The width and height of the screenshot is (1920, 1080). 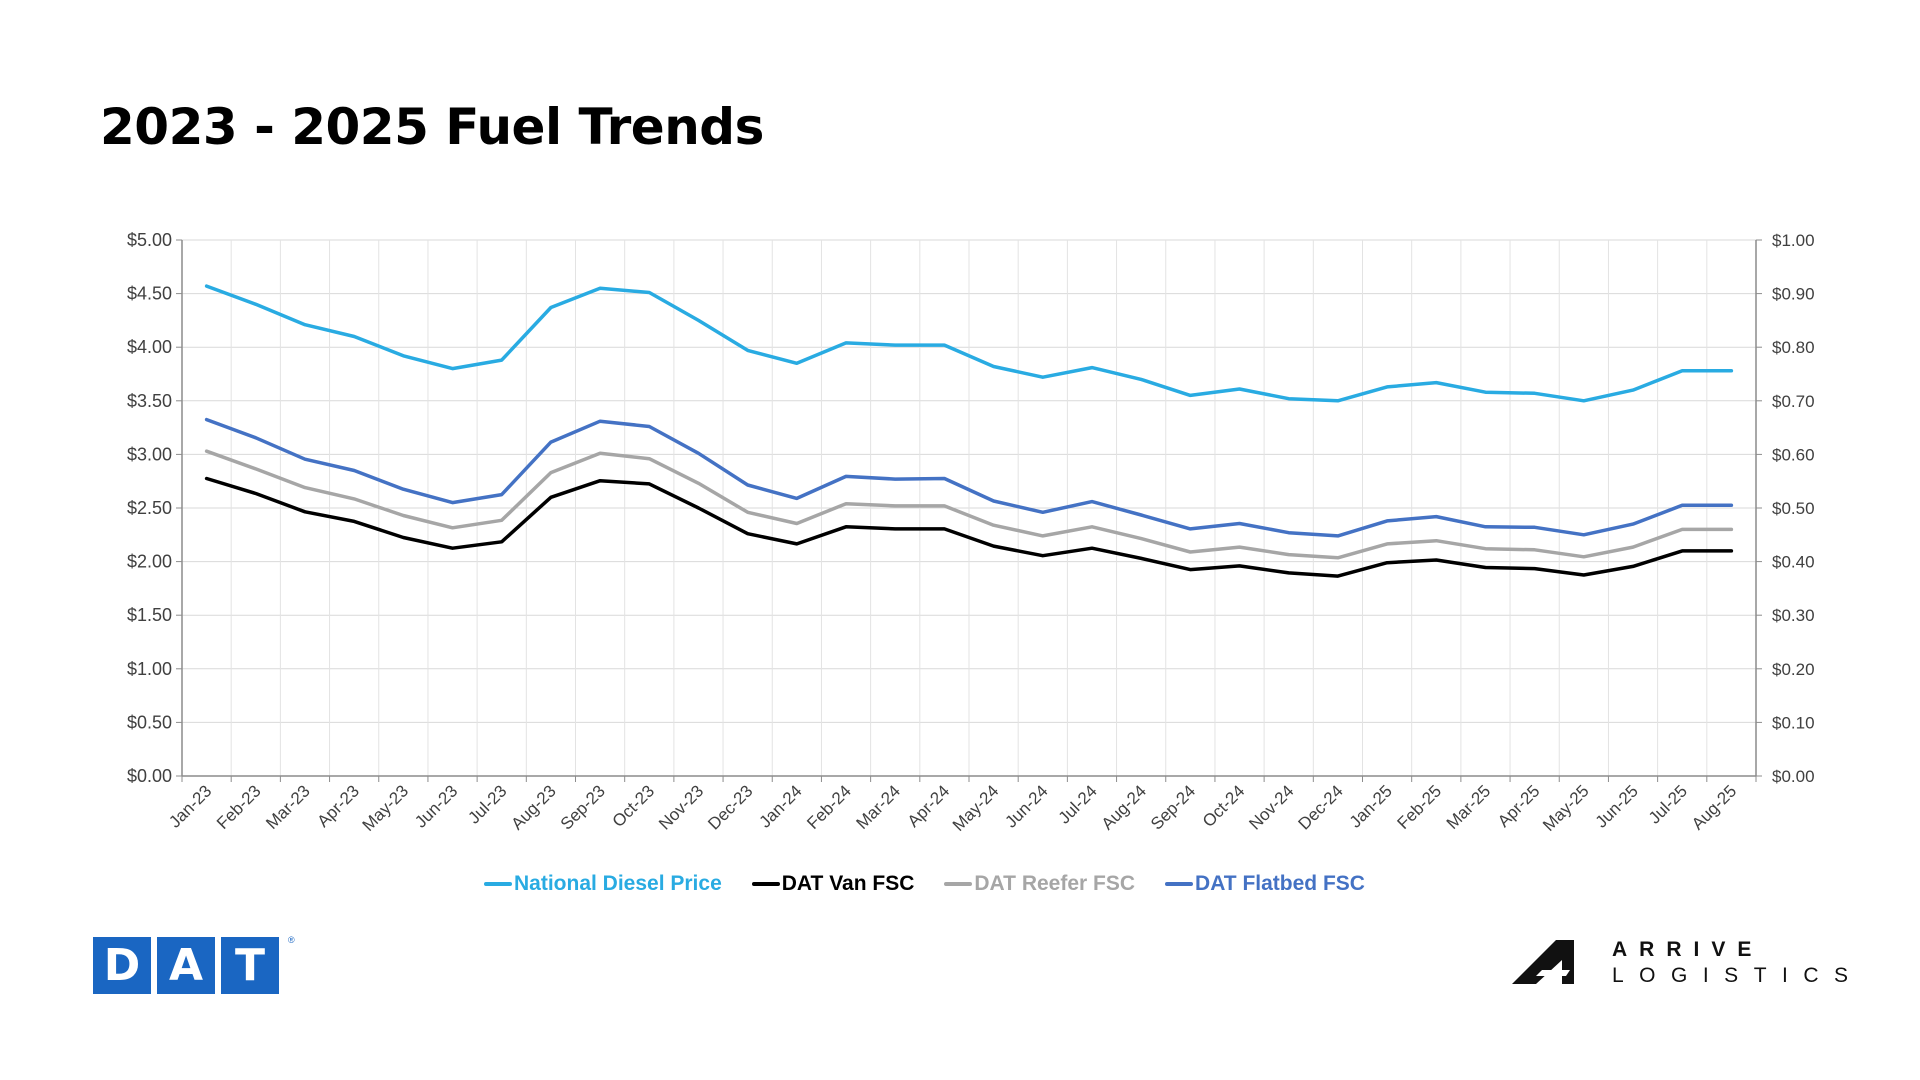 What do you see at coordinates (879, 807) in the screenshot?
I see `x-tick-label: Mar-24` at bounding box center [879, 807].